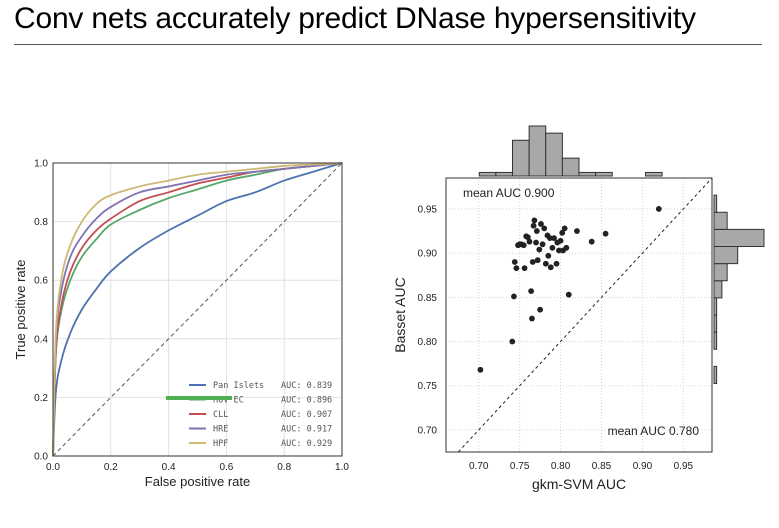 The width and height of the screenshot is (779, 528). I want to click on scatter-x-tick-label: 0.85, so click(602, 466).